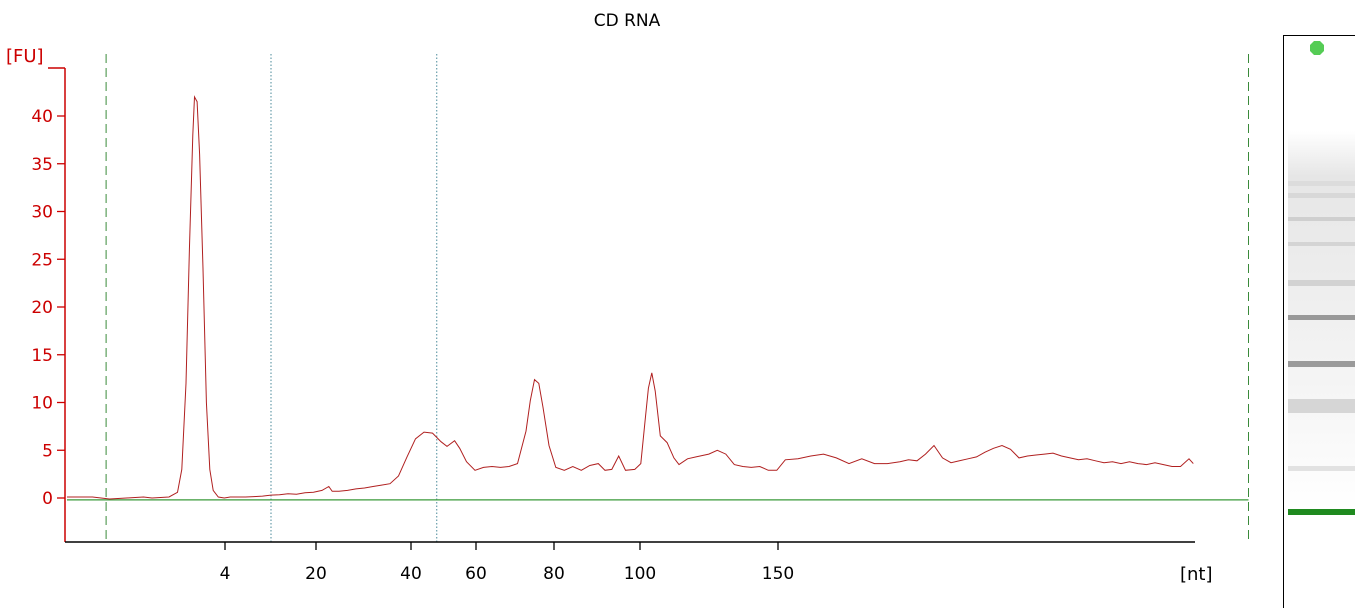 Image resolution: width=1355 pixels, height=612 pixels. What do you see at coordinates (47, 499) in the screenshot?
I see `y-tick-label: 0` at bounding box center [47, 499].